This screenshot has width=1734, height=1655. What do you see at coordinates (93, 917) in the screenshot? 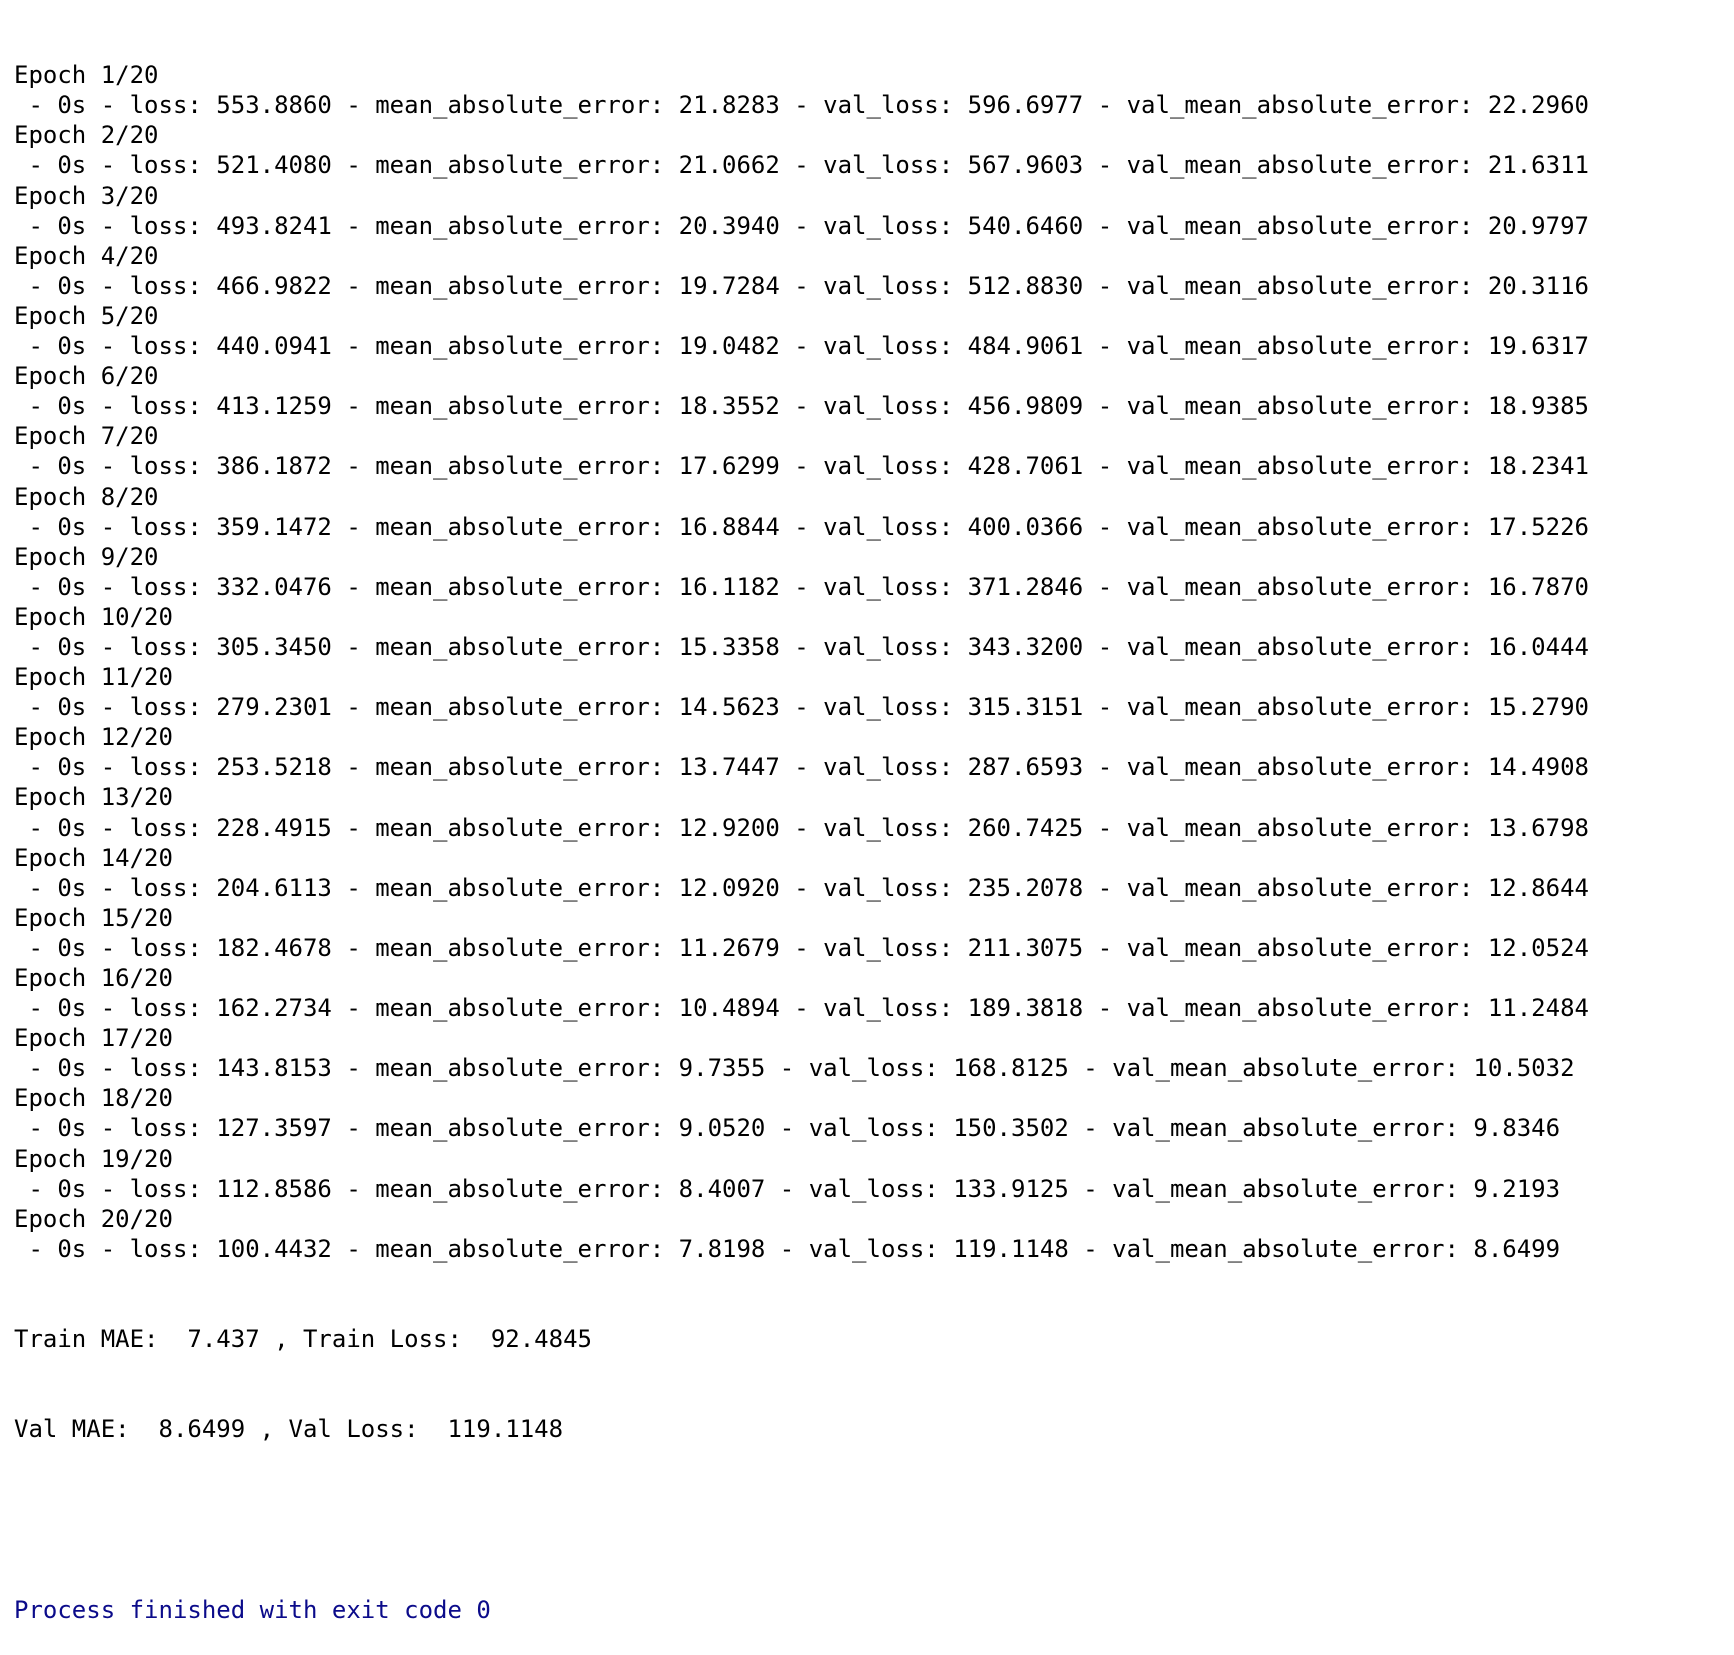
I see `epoch-header: Epoch 15/20` at bounding box center [93, 917].